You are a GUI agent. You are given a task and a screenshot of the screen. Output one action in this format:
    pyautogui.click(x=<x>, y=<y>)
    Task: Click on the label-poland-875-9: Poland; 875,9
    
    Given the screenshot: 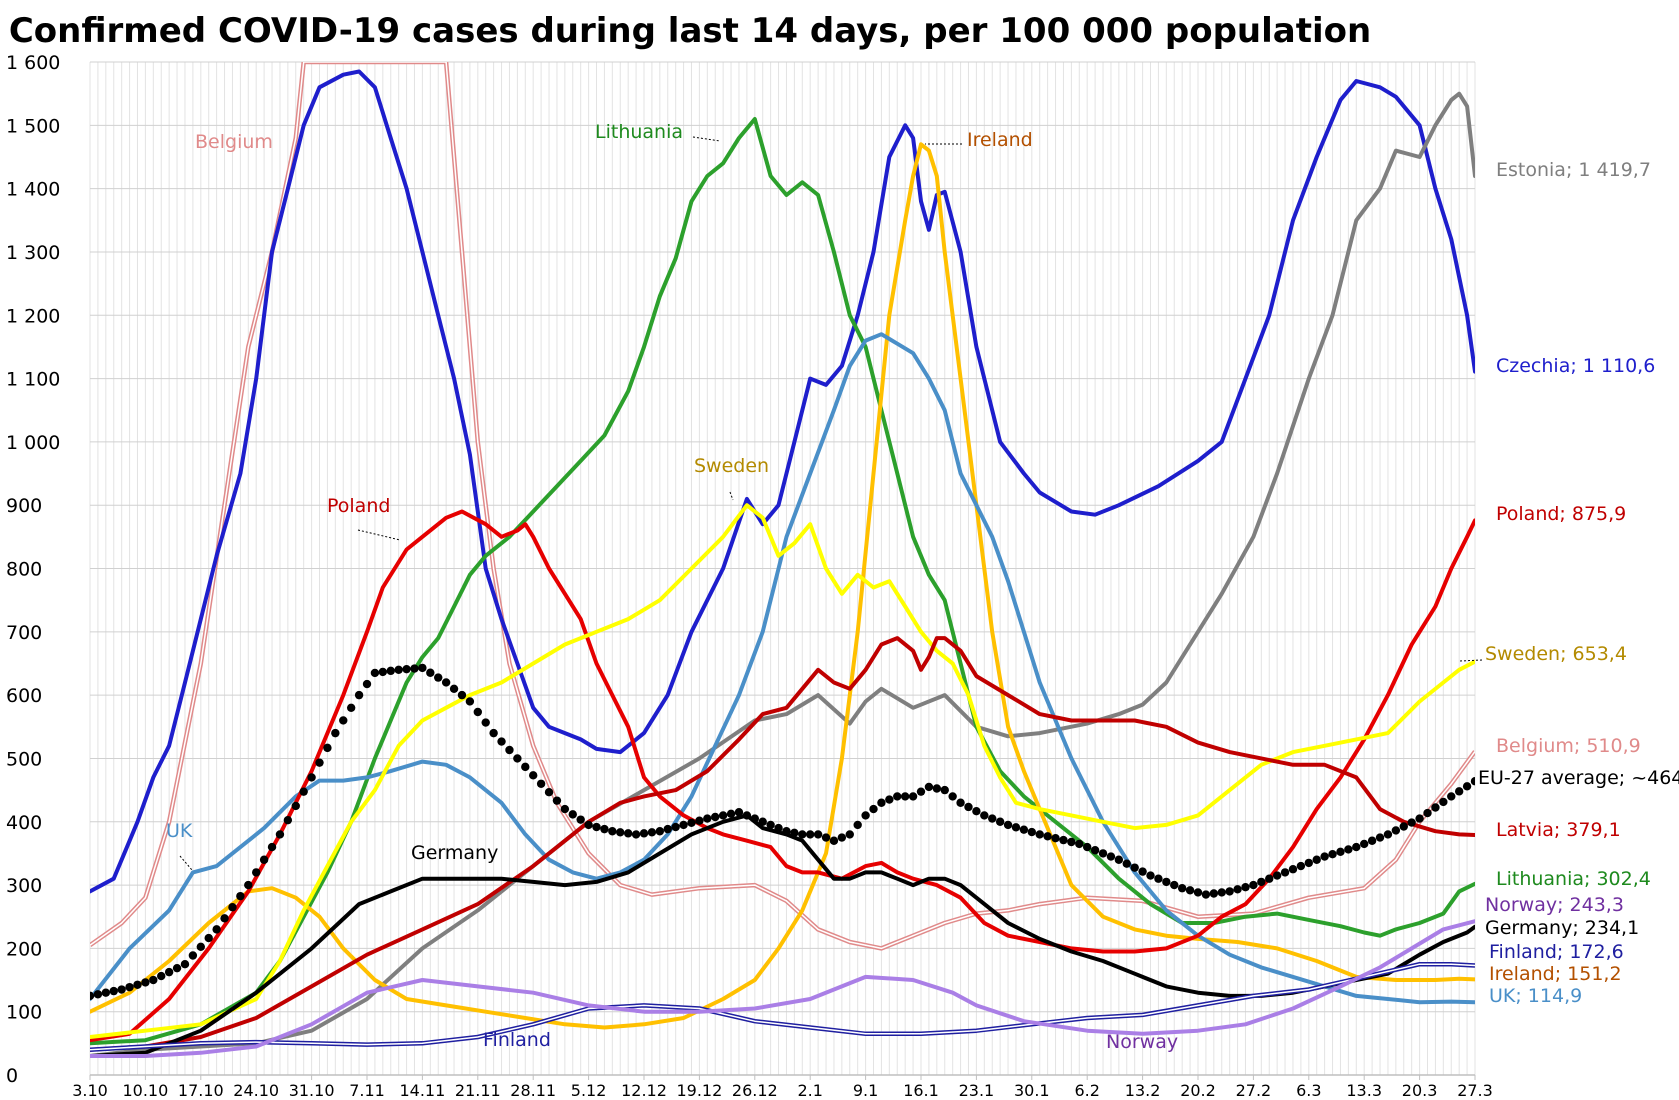 What is the action you would take?
    pyautogui.click(x=1561, y=514)
    